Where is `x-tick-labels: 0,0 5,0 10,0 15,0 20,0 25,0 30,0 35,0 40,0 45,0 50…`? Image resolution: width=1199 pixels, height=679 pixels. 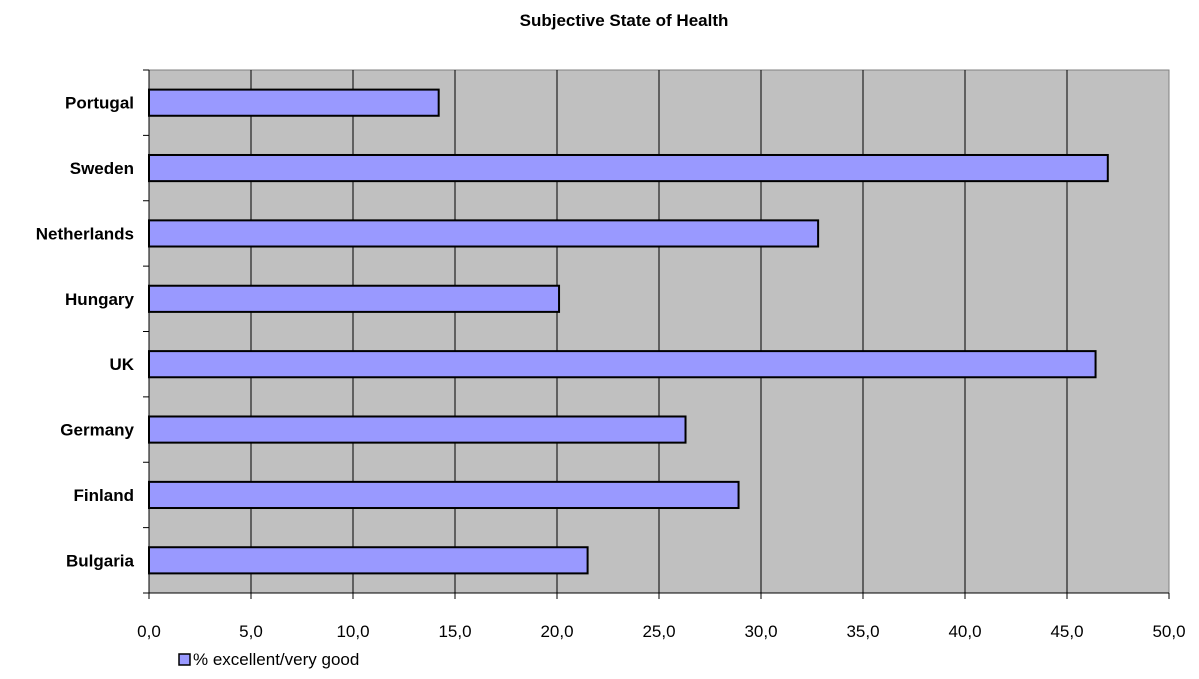 x-tick-labels: 0,0 5,0 10,0 15,0 20,0 25,0 30,0 35,0 40,0 45,0 50… is located at coordinates (661, 631).